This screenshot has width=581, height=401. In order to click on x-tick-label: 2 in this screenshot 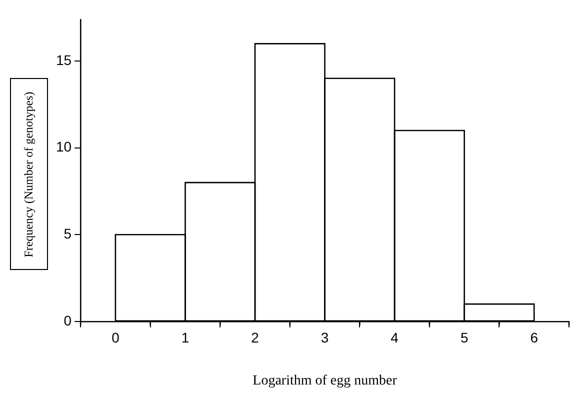, I will do `click(255, 338)`.